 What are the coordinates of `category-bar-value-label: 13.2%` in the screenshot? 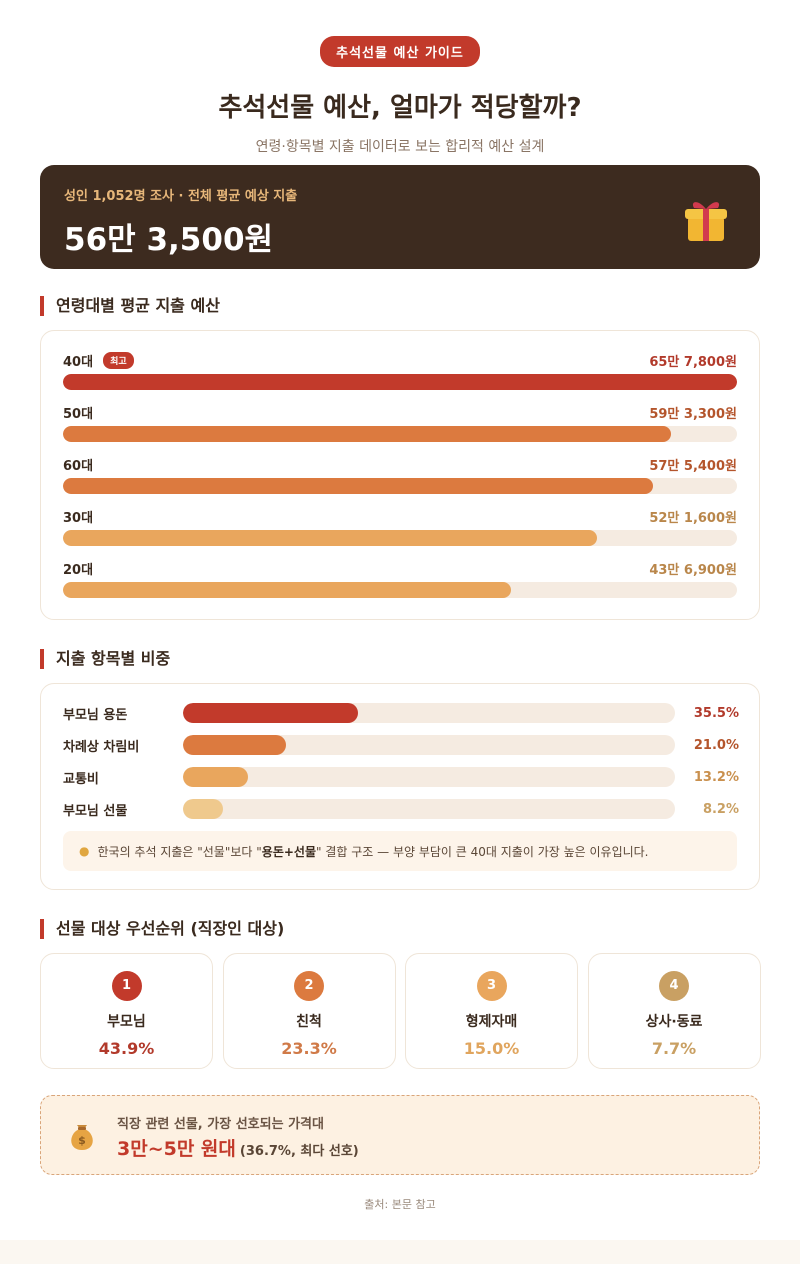 It's located at (716, 777).